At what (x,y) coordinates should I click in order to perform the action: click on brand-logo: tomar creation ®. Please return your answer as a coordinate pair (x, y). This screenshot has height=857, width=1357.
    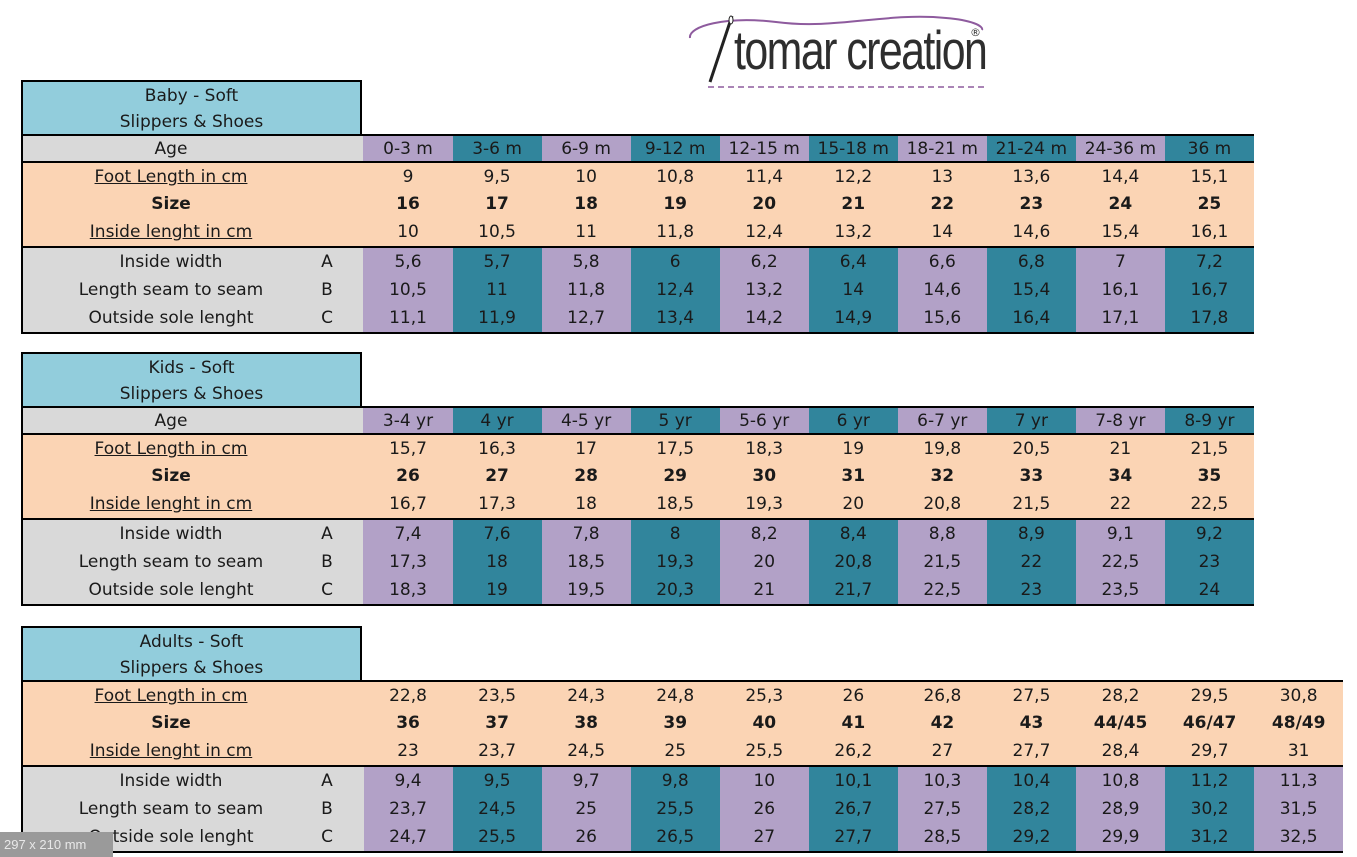
    Looking at the image, I should click on (841, 51).